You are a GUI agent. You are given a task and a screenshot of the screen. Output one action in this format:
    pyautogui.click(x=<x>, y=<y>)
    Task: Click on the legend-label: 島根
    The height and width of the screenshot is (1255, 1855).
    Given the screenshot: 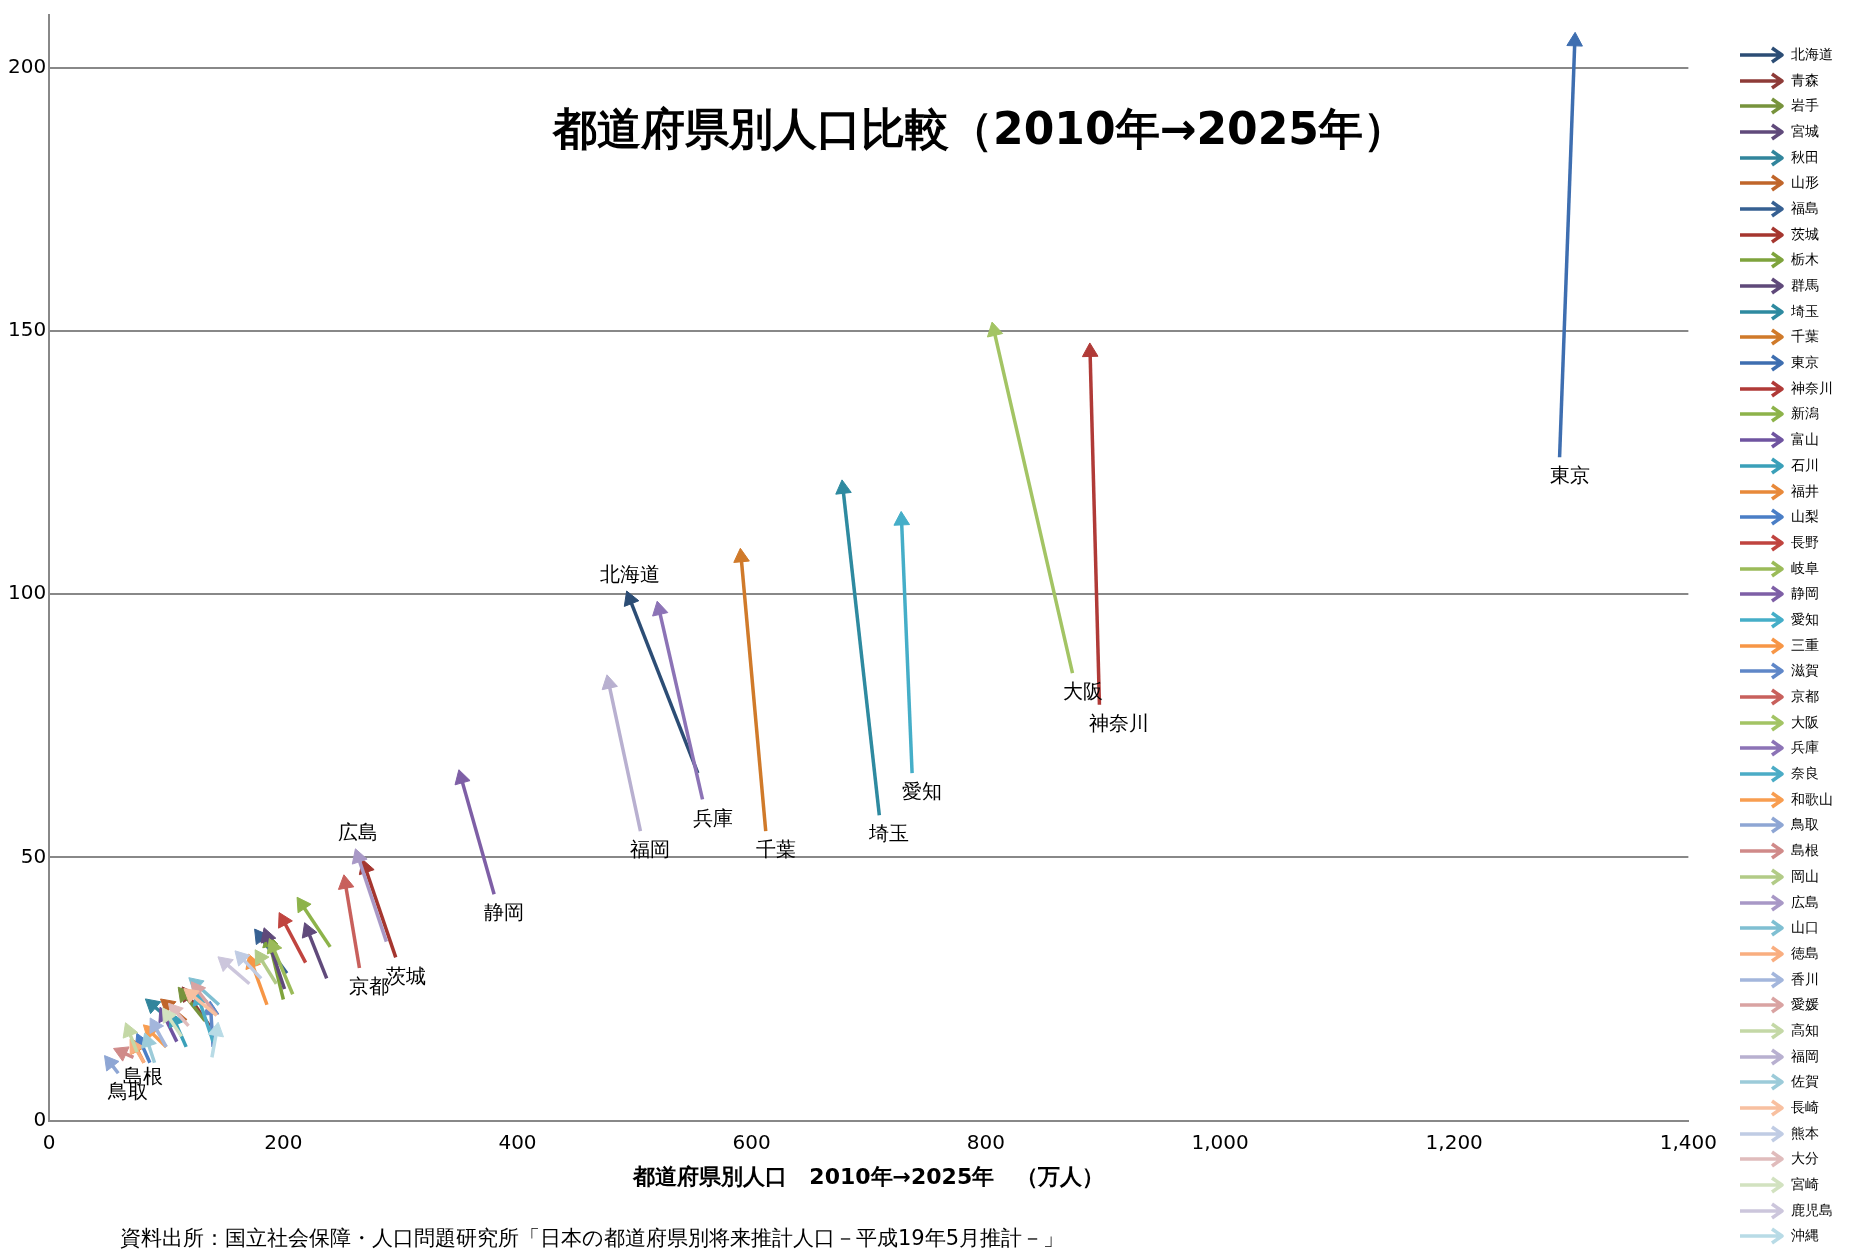 What is the action you would take?
    pyautogui.click(x=1805, y=851)
    